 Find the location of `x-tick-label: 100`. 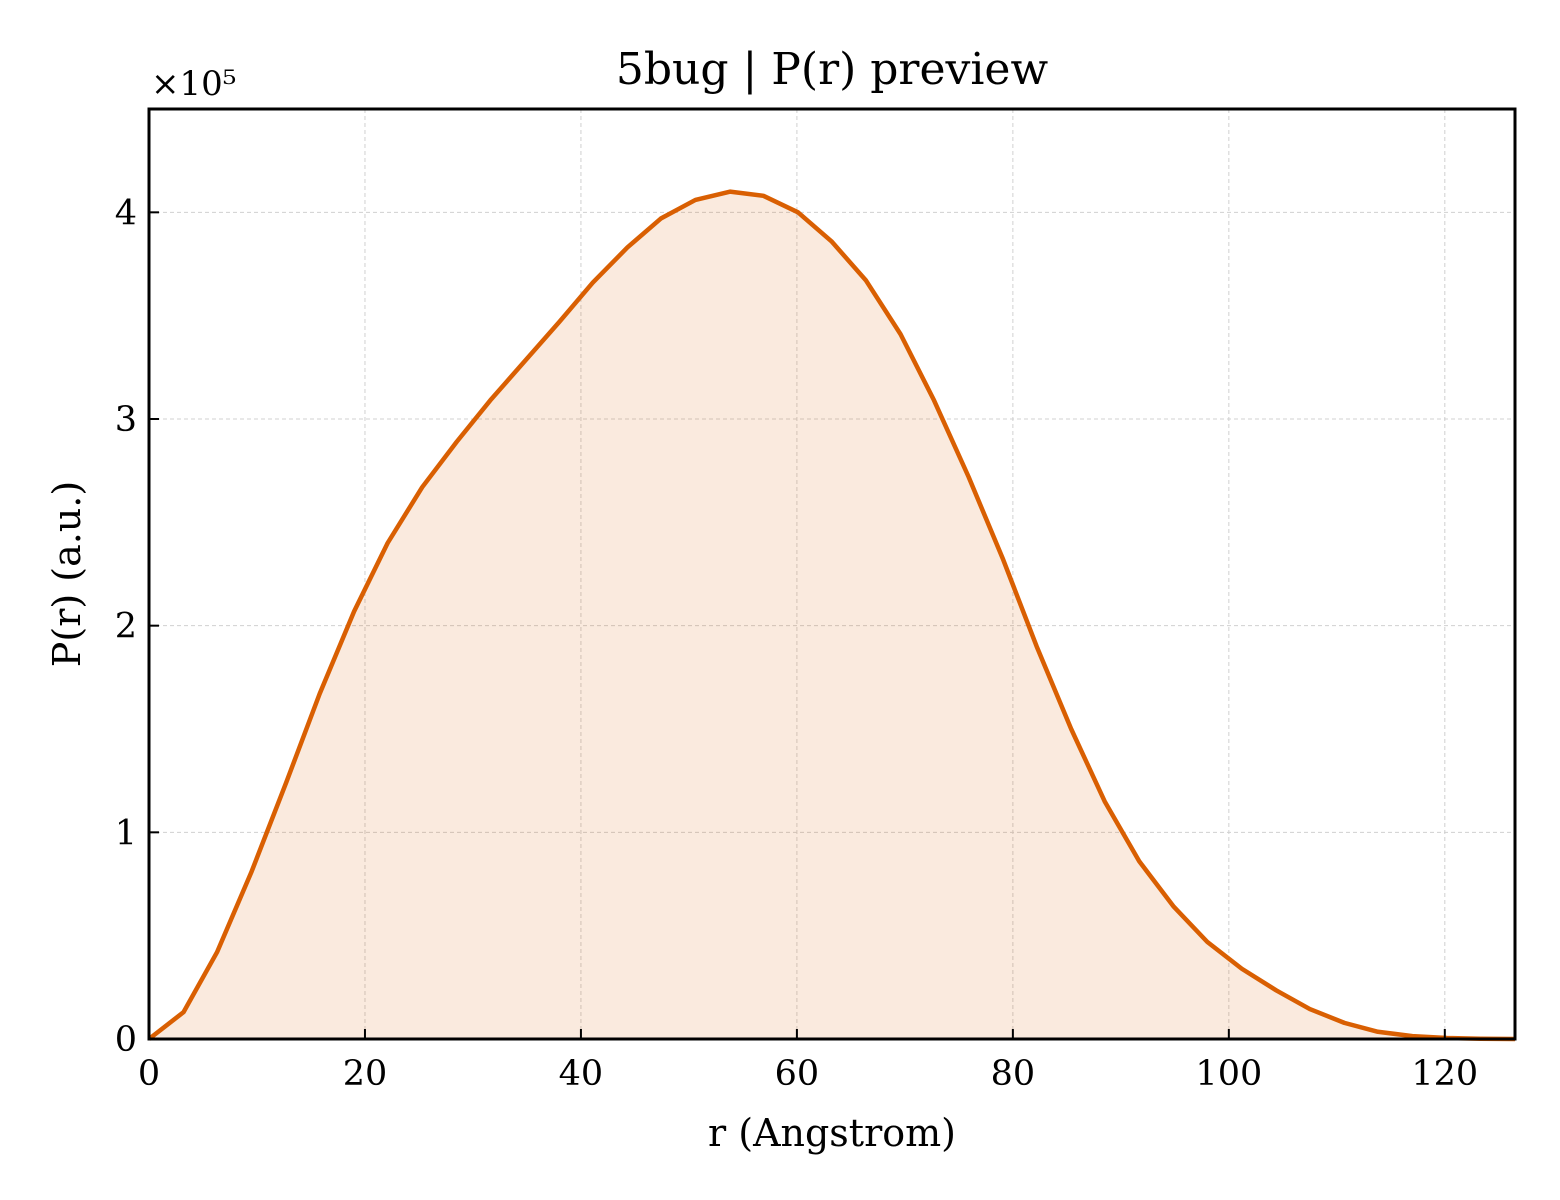

x-tick-label: 100 is located at coordinates (1228, 1074).